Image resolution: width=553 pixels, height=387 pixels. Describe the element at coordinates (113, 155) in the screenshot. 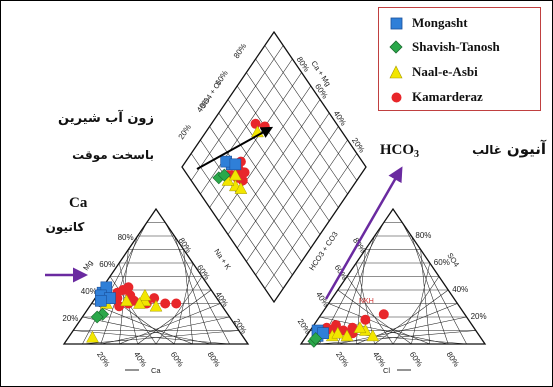

I see `freshwater-zone-label-line2: باسخت موقت` at that location.